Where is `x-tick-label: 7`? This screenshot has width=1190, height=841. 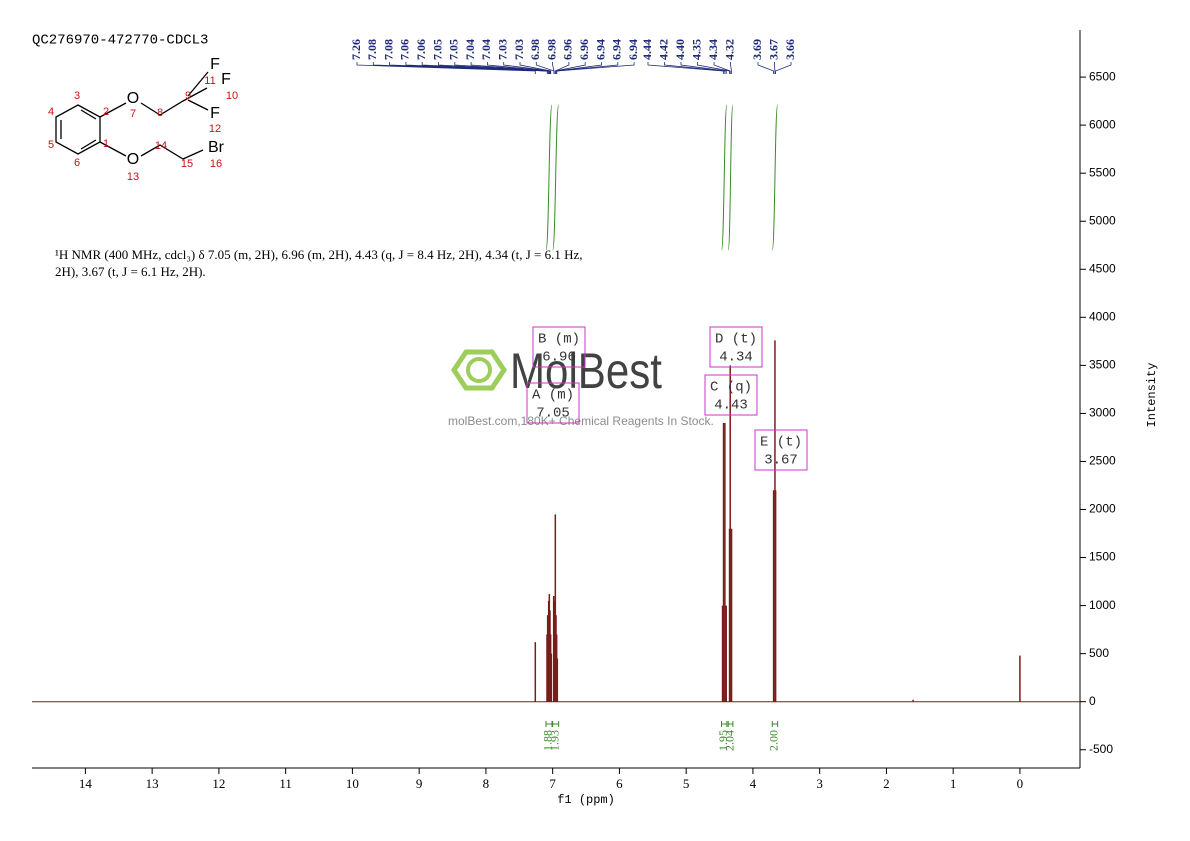
x-tick-label: 7 is located at coordinates (552, 783).